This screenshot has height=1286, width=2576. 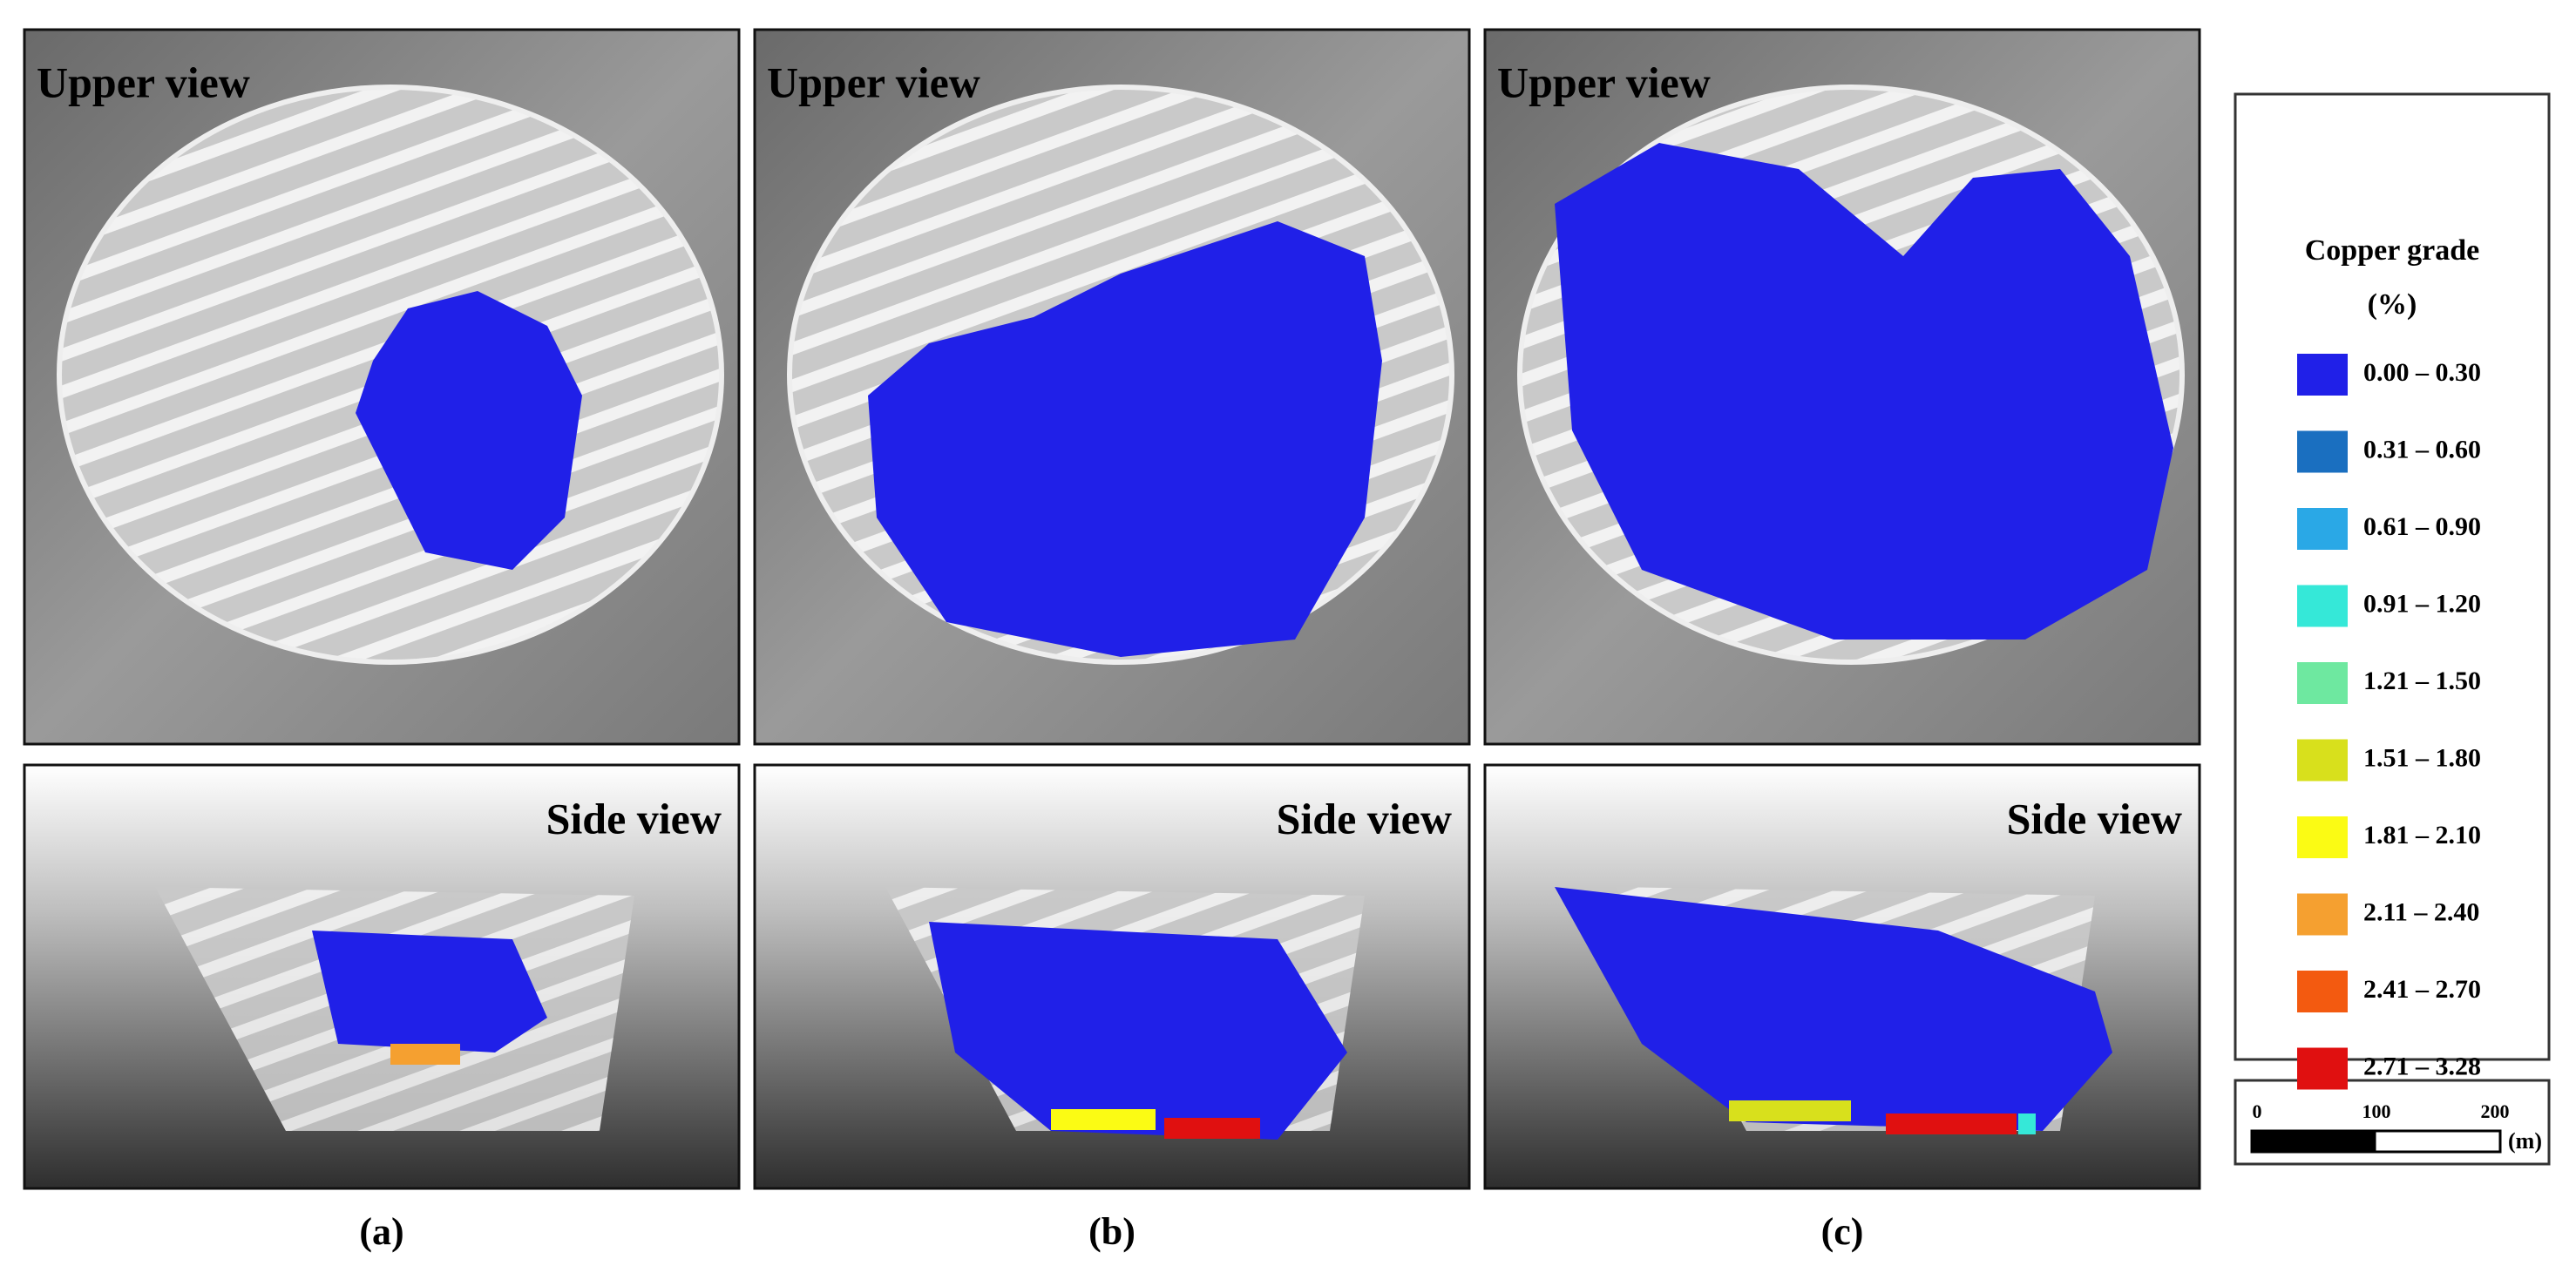 I want to click on legend-title: Copper grade, so click(x=2393, y=251).